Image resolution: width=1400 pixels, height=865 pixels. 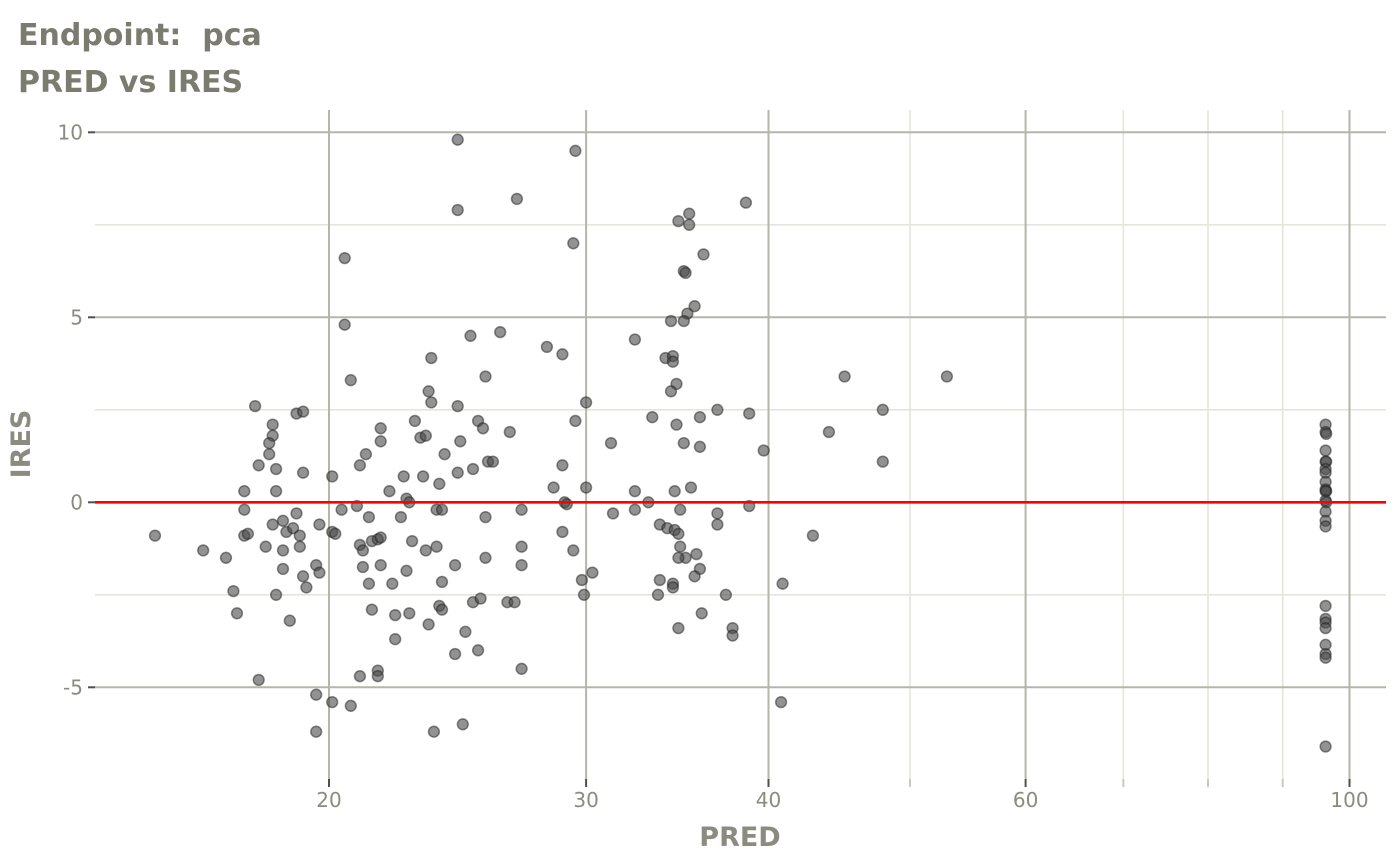 I want to click on x-tick-label: 40, so click(x=768, y=800).